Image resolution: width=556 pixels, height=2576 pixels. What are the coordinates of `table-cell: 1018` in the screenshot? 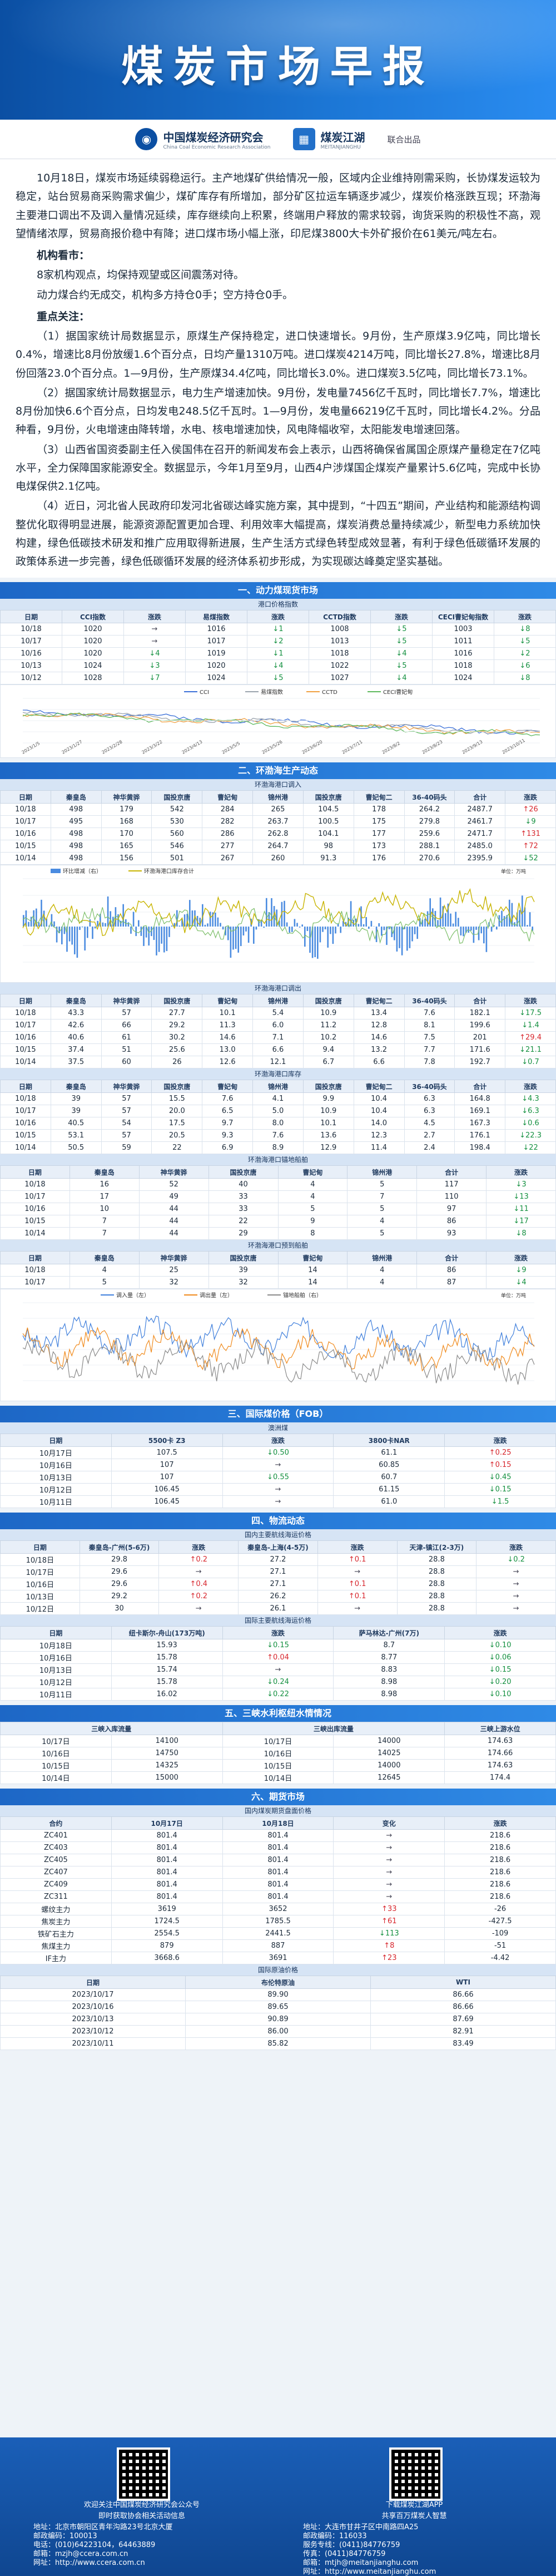 It's located at (463, 666).